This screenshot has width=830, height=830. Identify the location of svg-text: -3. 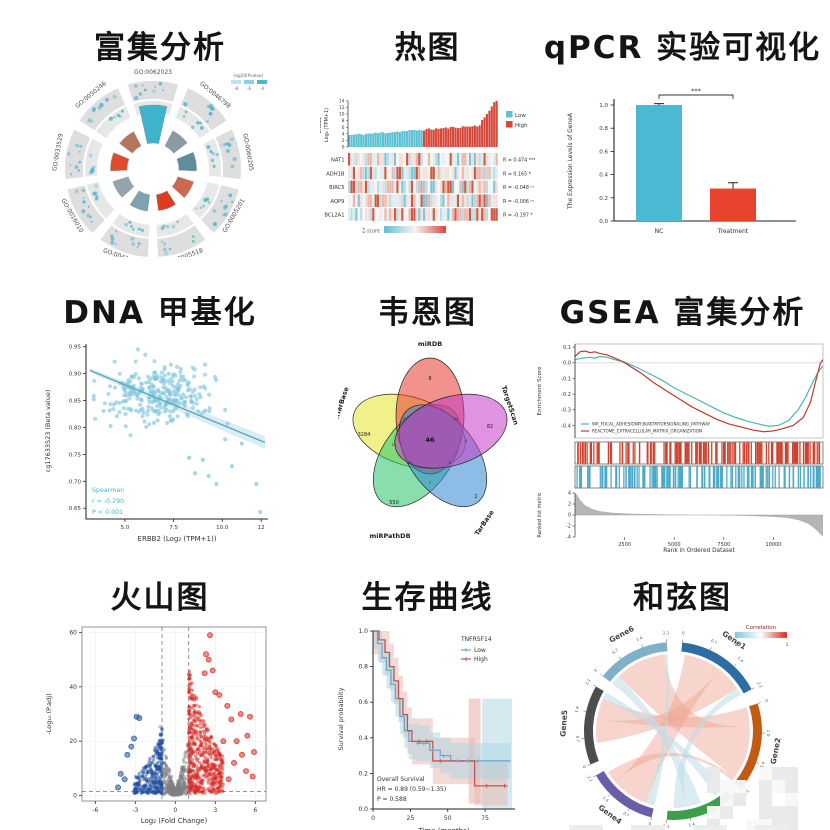
(135, 810).